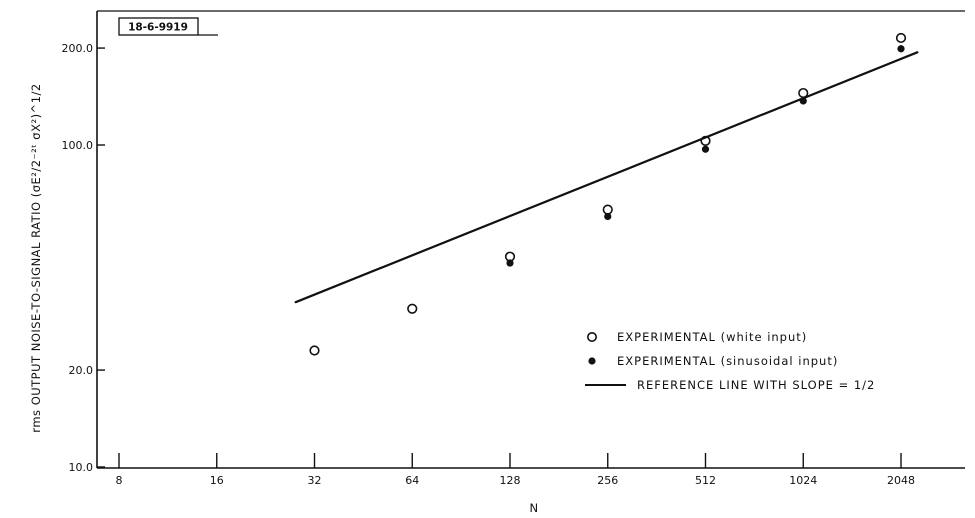 The width and height of the screenshot is (975, 518). What do you see at coordinates (78, 145) in the screenshot?
I see `y-tick-label: 100.0` at bounding box center [78, 145].